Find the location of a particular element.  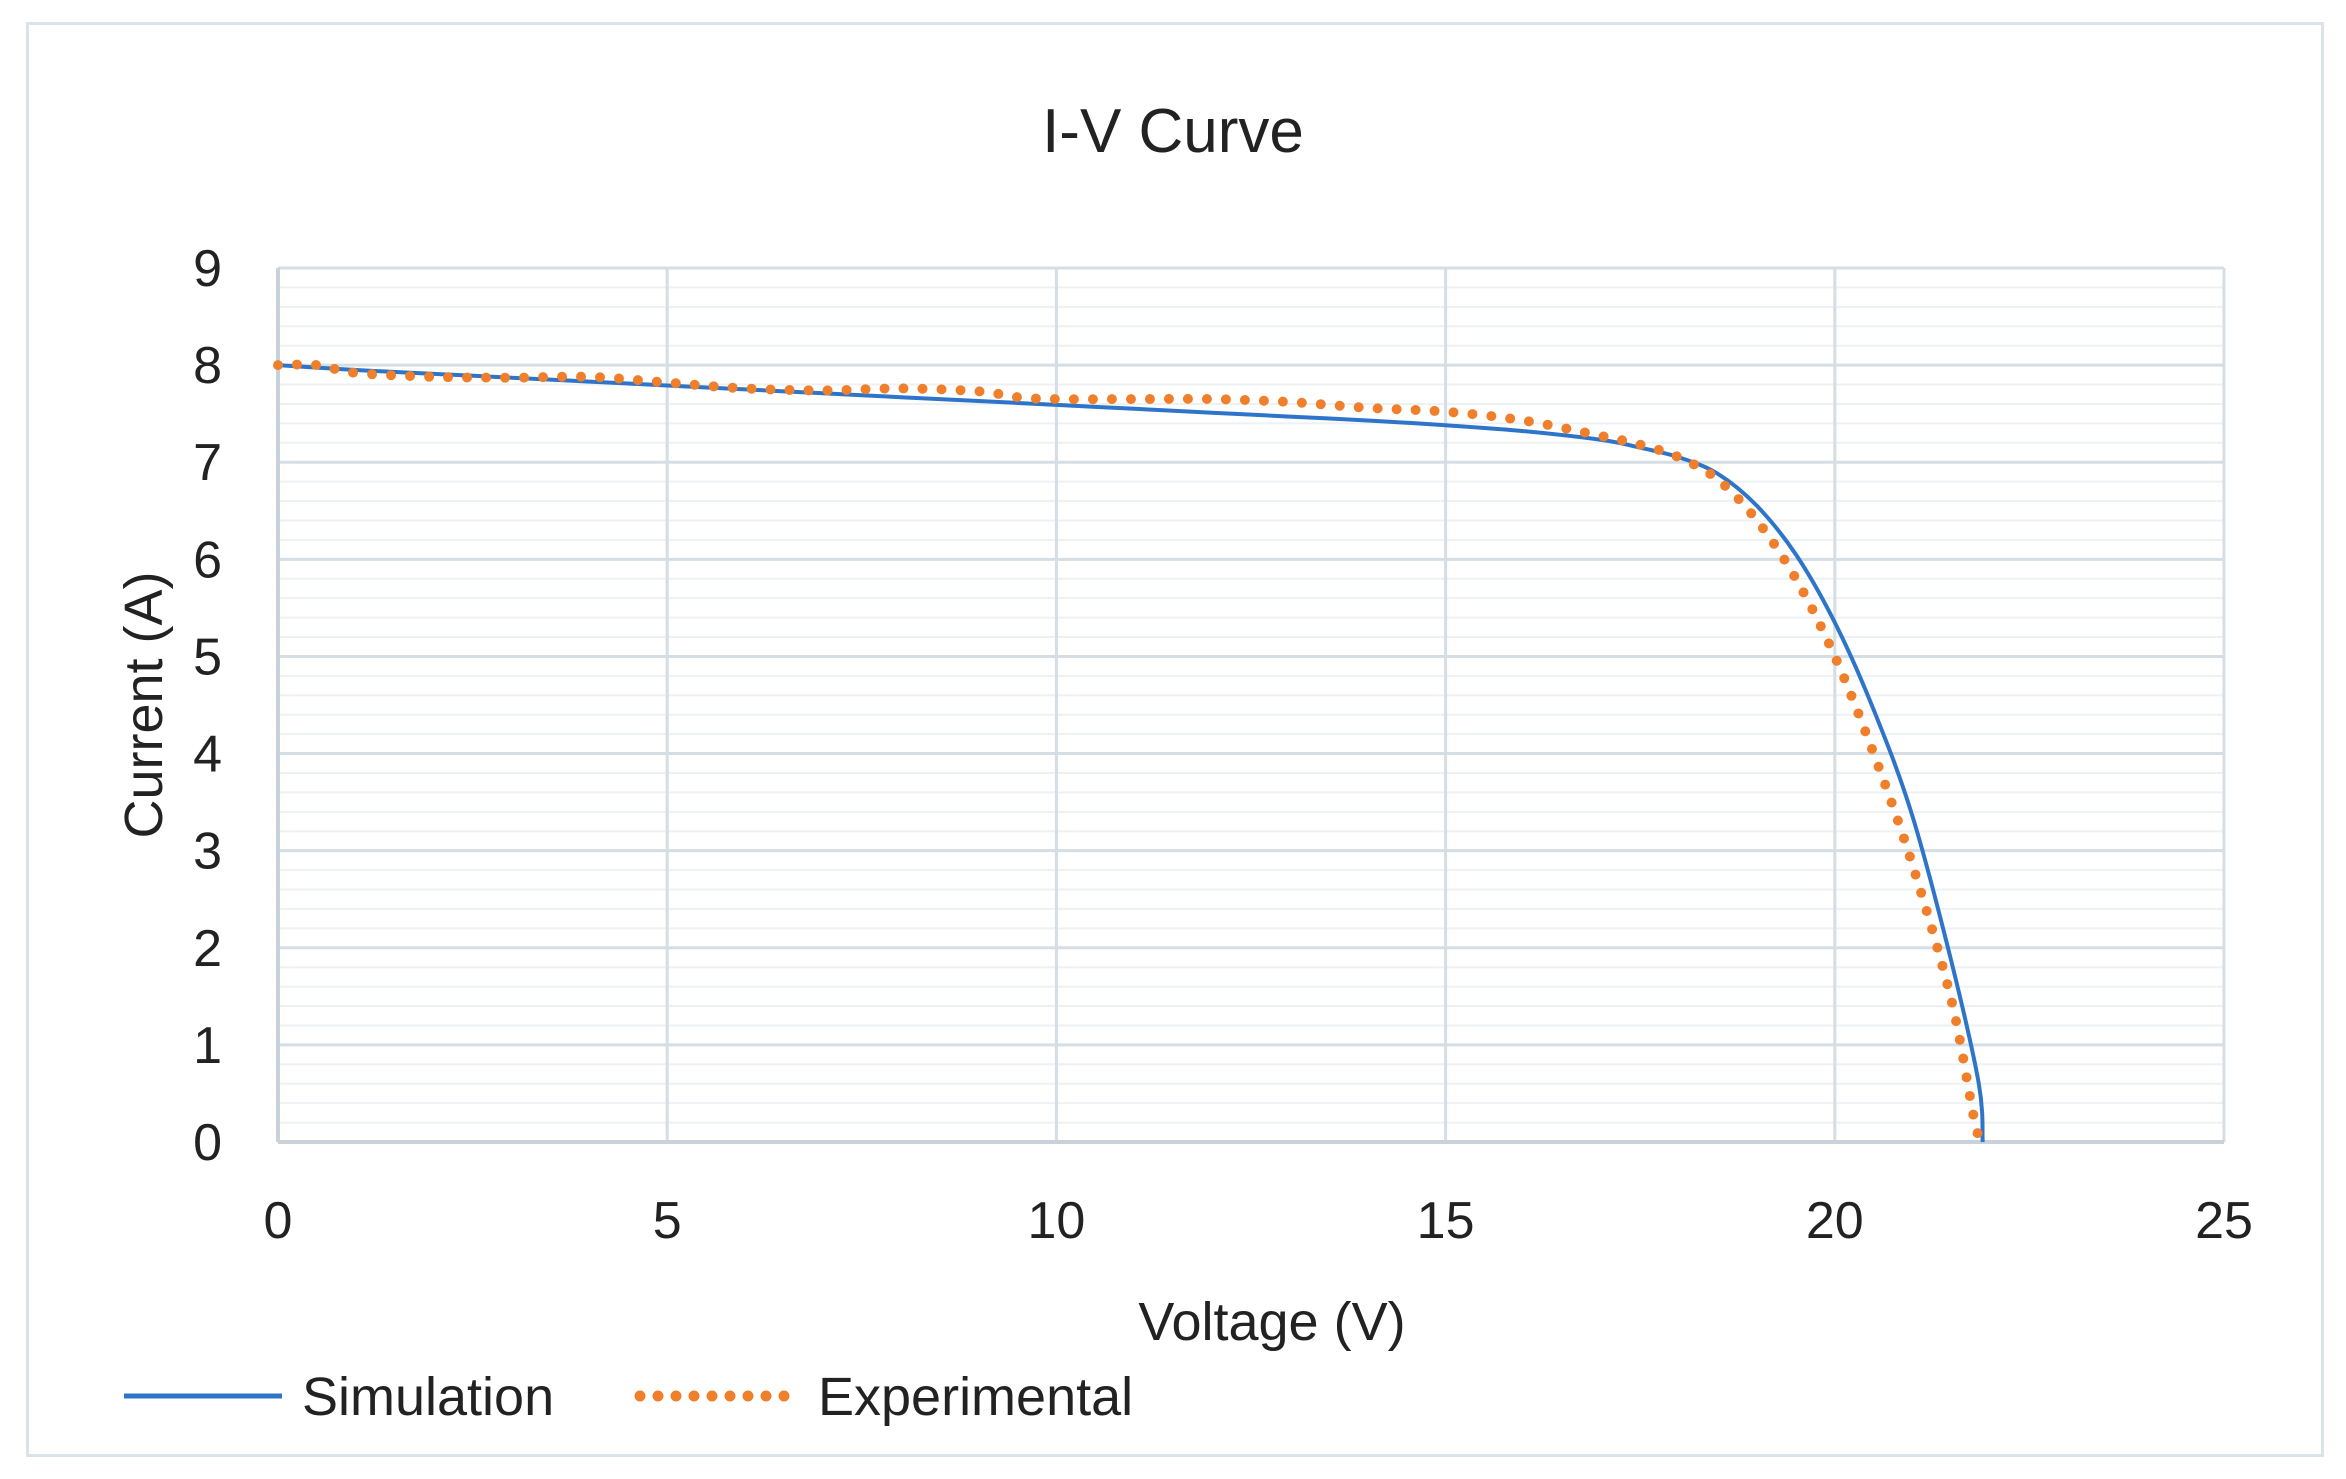

legend-item-experimental: Experimental is located at coordinates (883, 1397).